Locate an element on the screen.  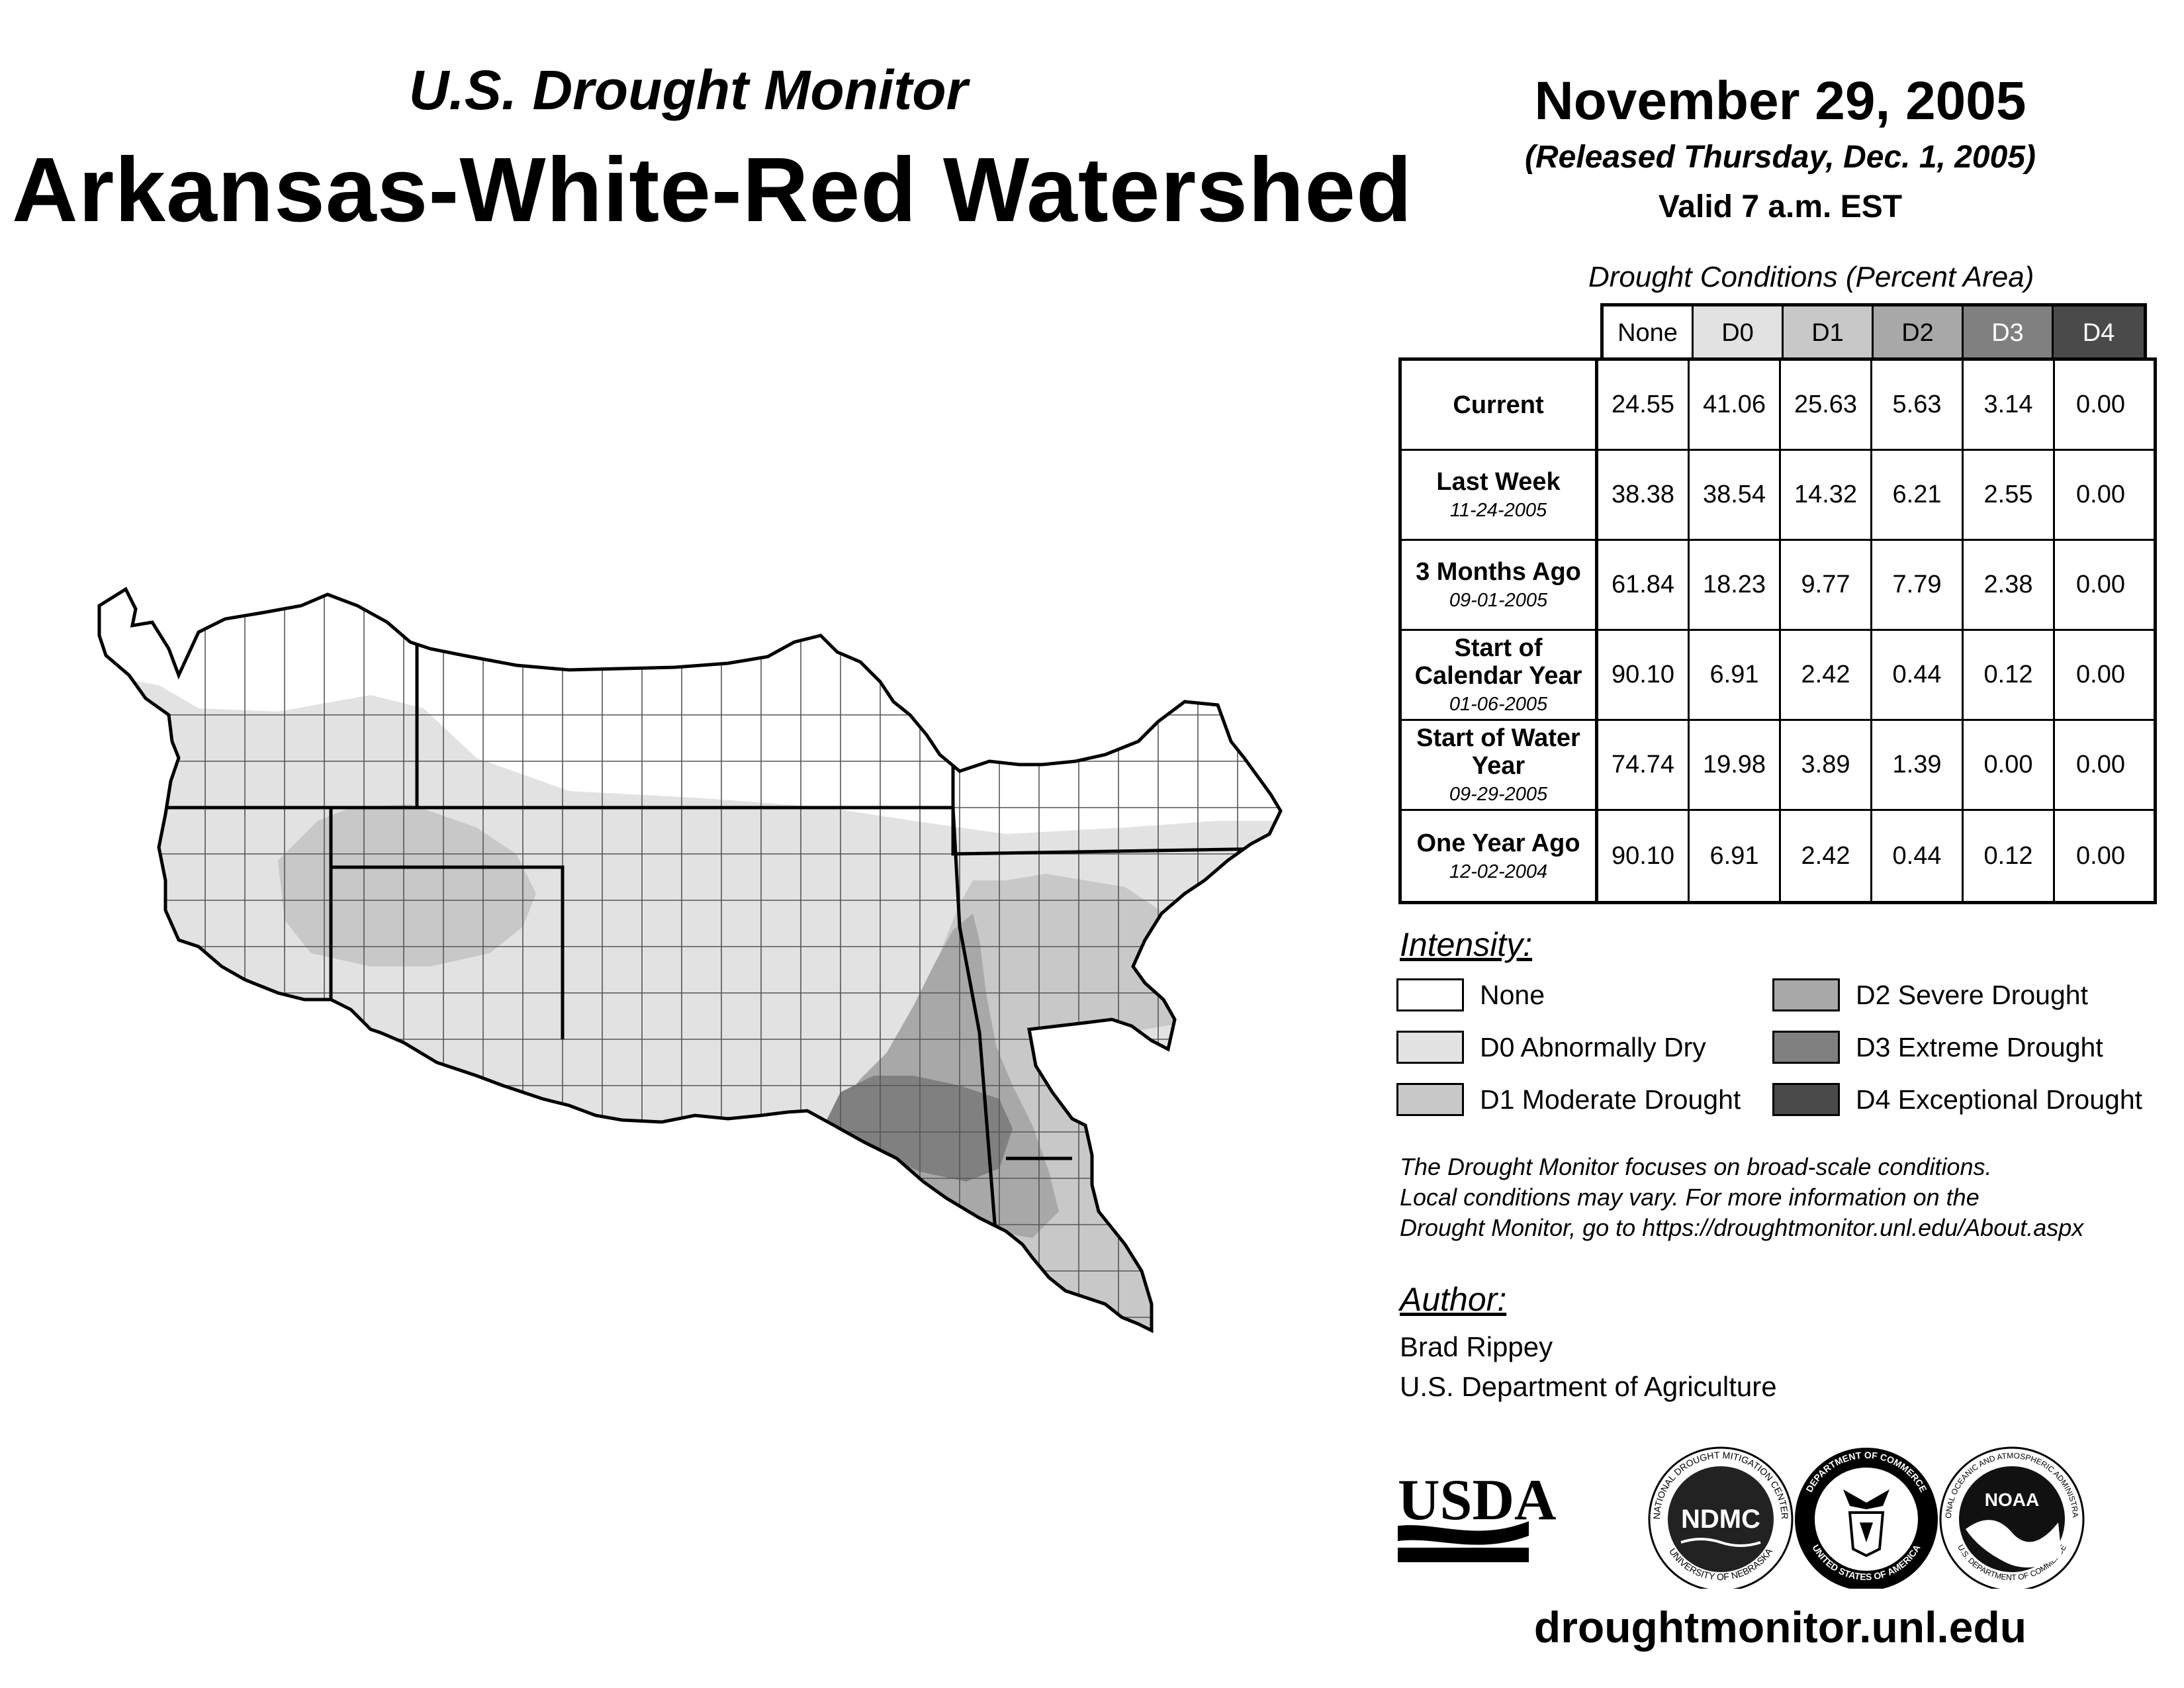
table-cell: 41.06 is located at coordinates (1735, 405).